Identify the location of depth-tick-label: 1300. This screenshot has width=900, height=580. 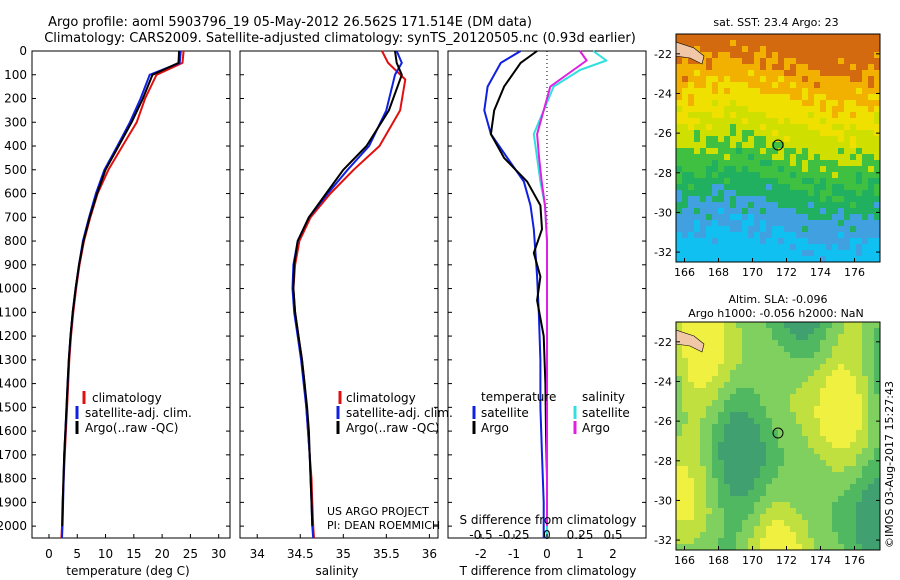
(13, 360).